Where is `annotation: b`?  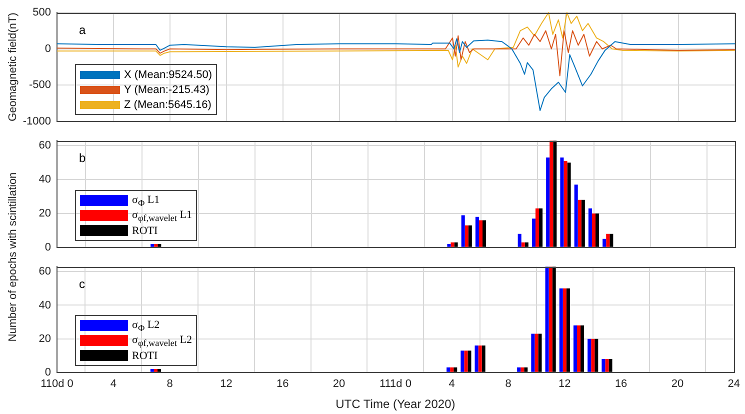 annotation: b is located at coordinates (82, 157).